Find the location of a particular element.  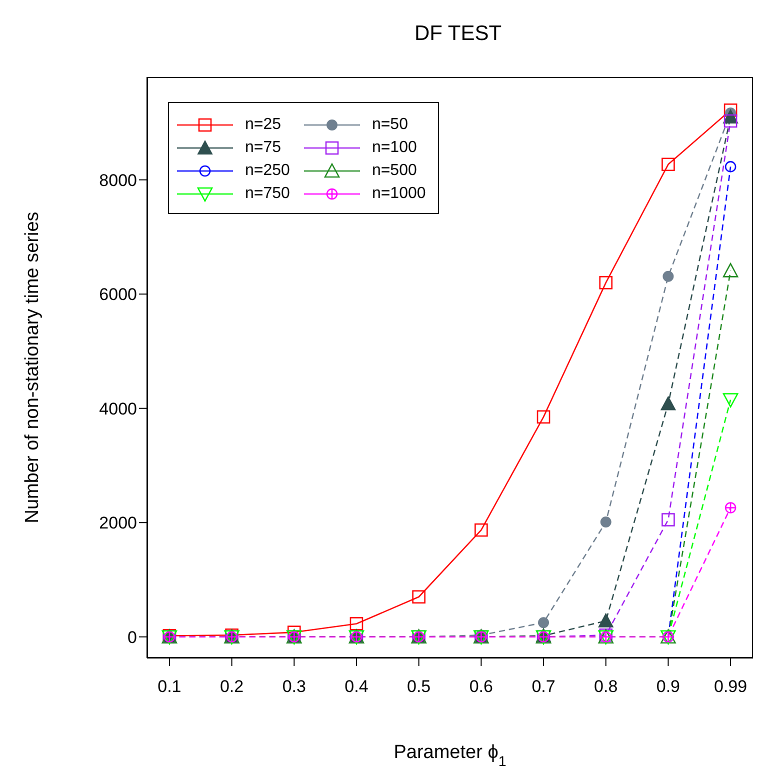

x-tick-label: 0.3 is located at coordinates (294, 686).